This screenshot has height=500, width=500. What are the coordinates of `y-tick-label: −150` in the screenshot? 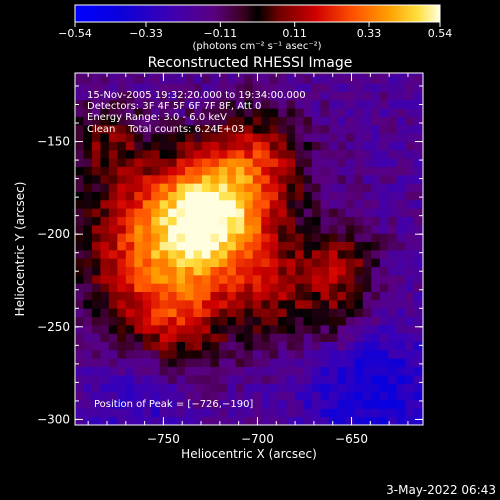 It's located at (53, 142).